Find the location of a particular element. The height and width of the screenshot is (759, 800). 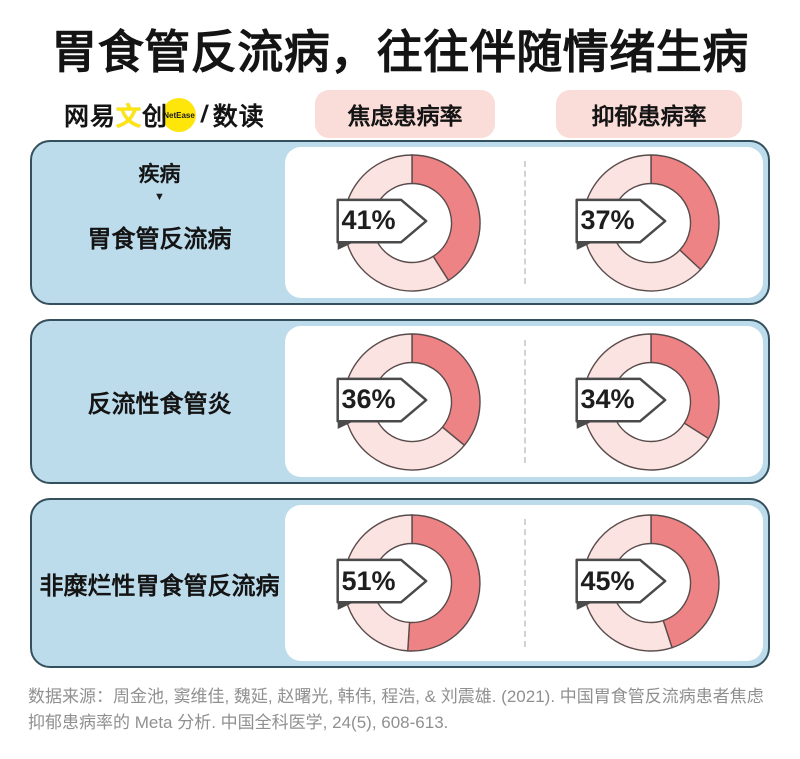

disease-header: 疾病 ▼ is located at coordinates (160, 180).